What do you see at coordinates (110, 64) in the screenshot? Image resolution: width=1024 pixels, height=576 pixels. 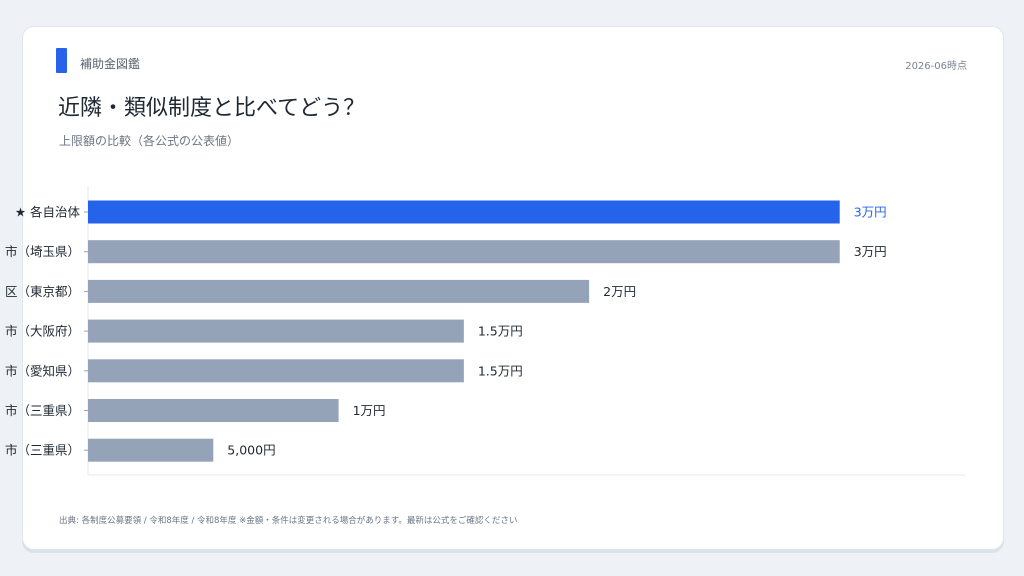 I see `brand-label: 補助金図鑑` at bounding box center [110, 64].